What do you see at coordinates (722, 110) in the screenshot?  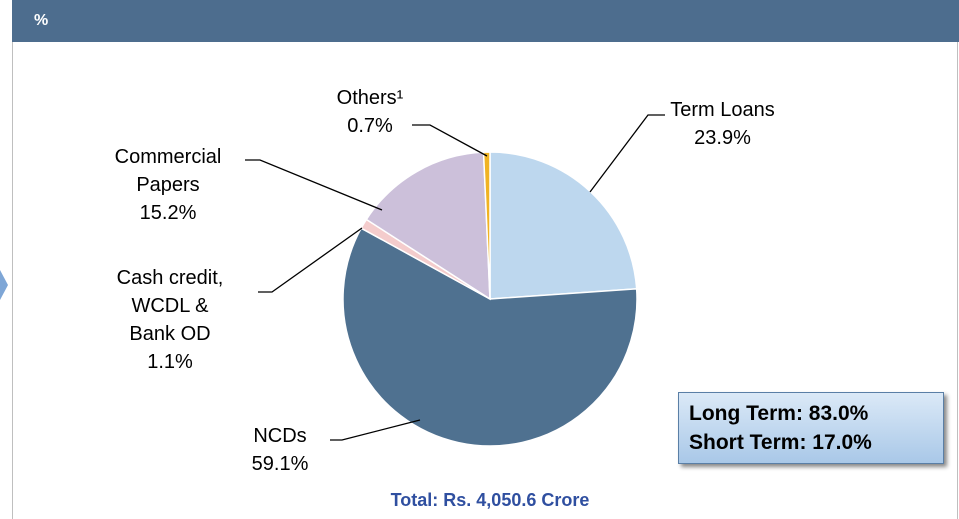 I see `category-label: Term Loans` at bounding box center [722, 110].